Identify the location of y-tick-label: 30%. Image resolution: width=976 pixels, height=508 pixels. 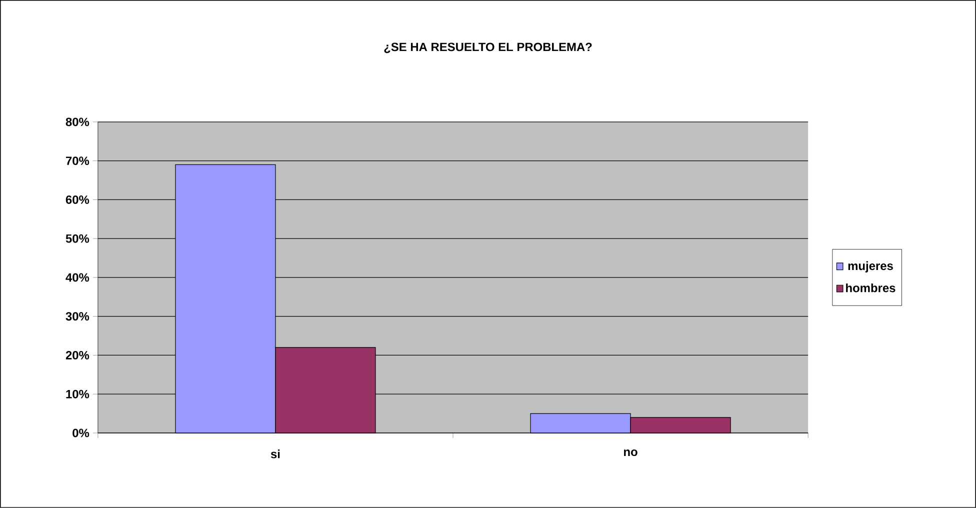
(78, 316).